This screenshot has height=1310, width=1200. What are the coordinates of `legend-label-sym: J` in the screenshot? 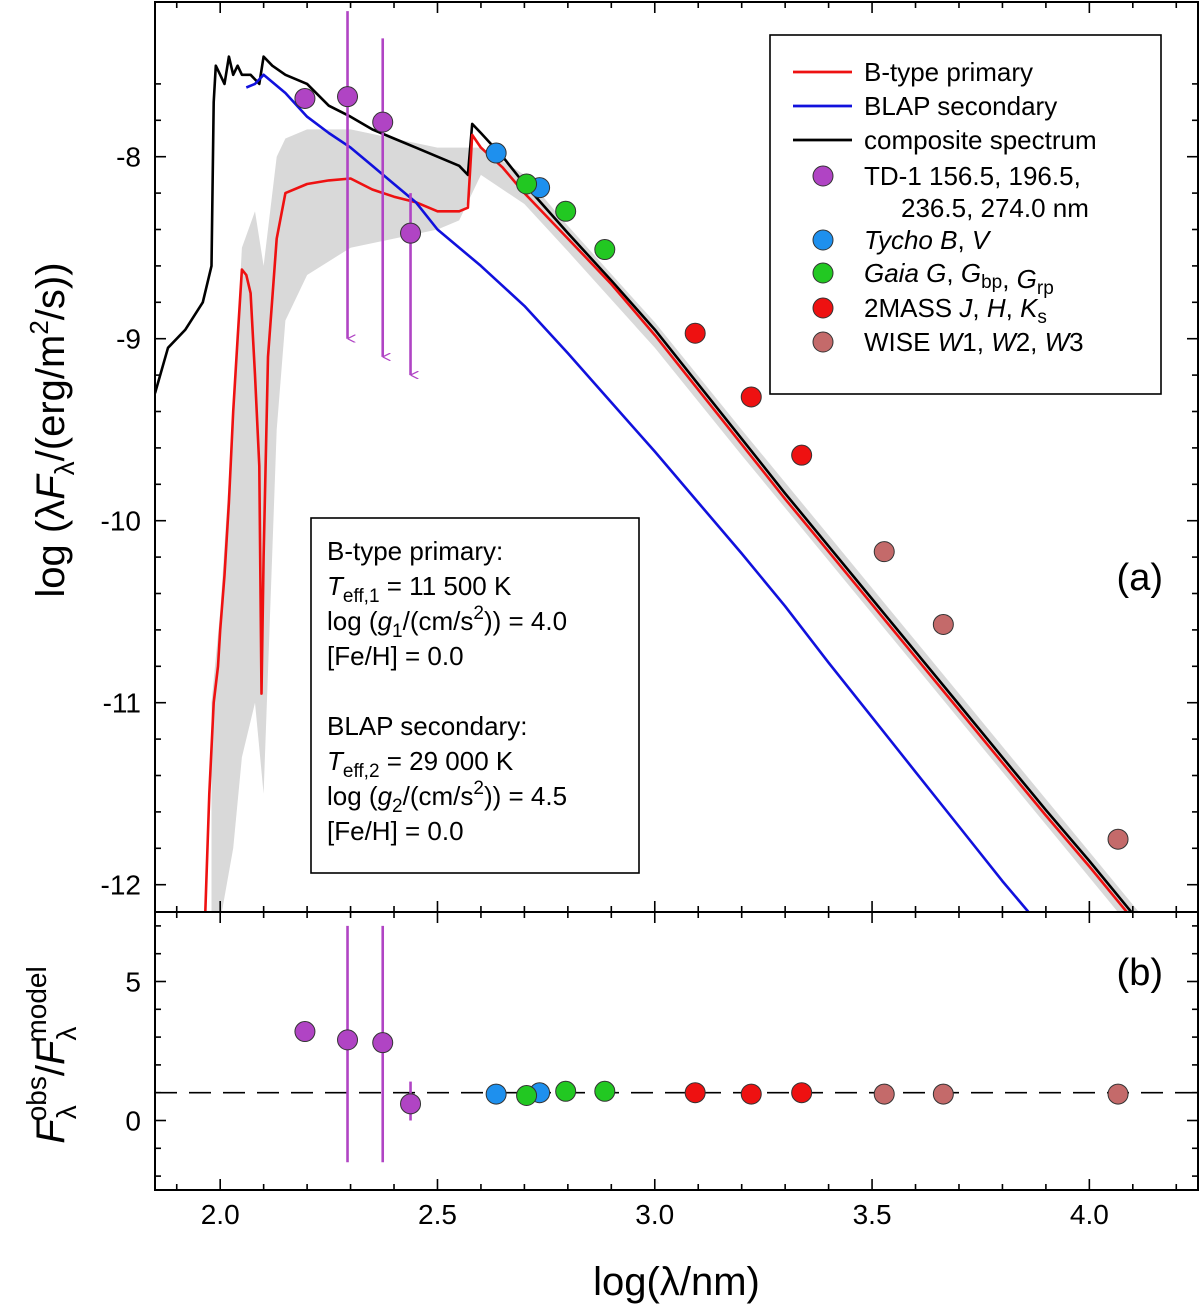 It's located at (965, 308).